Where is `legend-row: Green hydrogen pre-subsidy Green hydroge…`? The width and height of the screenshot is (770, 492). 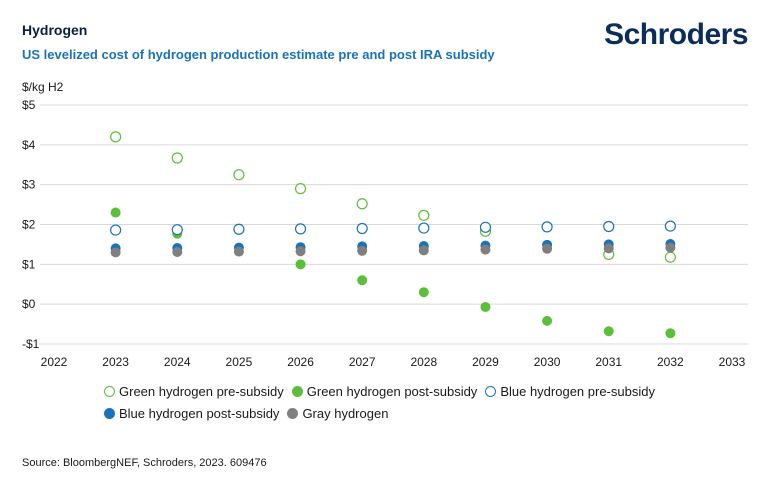
legend-row: Green hydrogen pre-subsidy Green hydroge… is located at coordinates (414, 391).